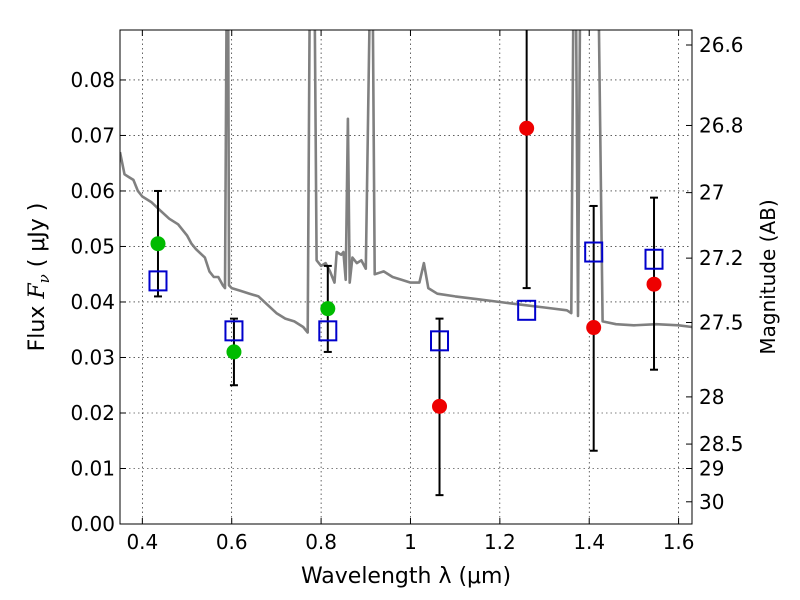  I want to click on y-tick-label: 0.04, so click(92, 302).